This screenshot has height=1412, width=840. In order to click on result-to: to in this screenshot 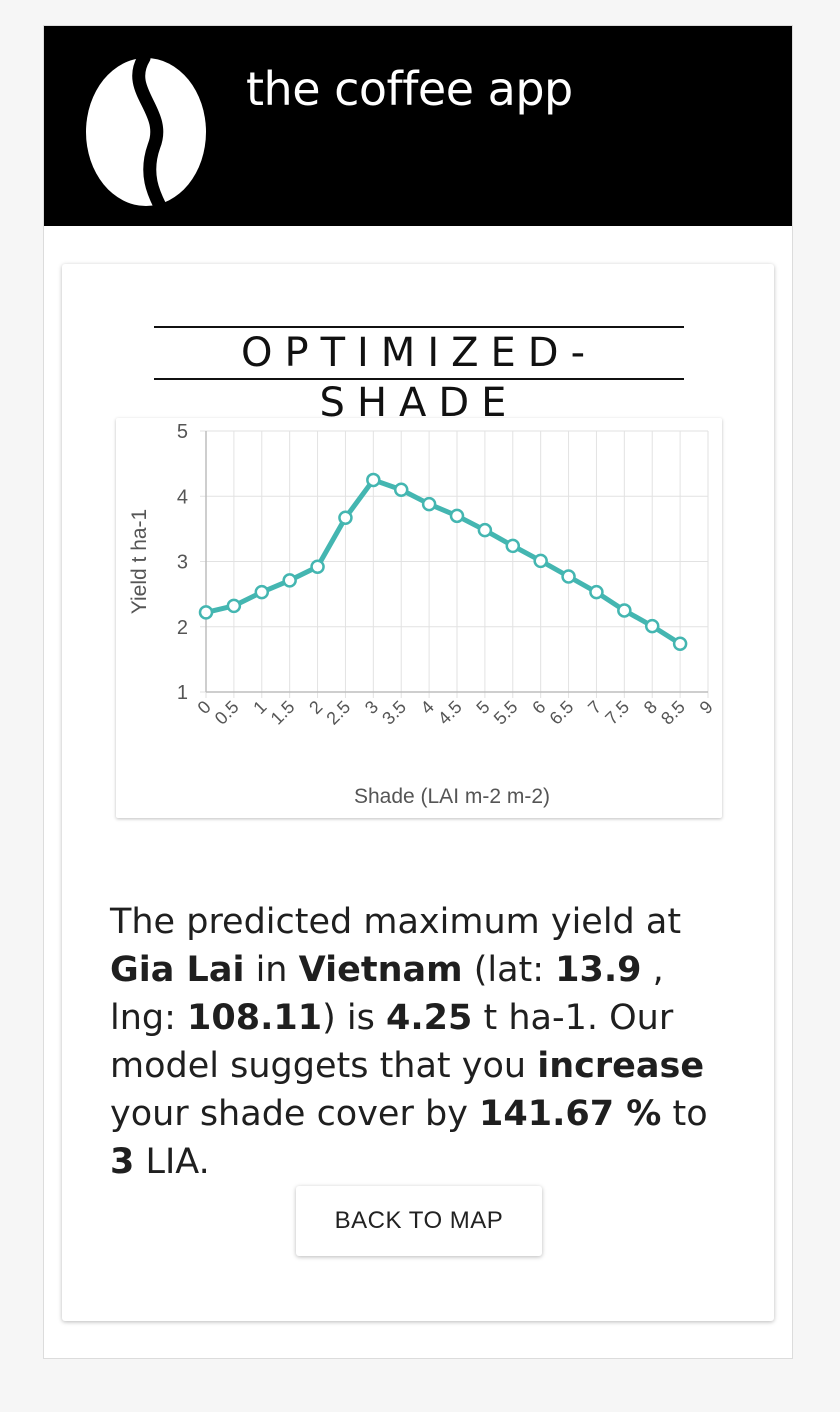, I will do `click(684, 1114)`.